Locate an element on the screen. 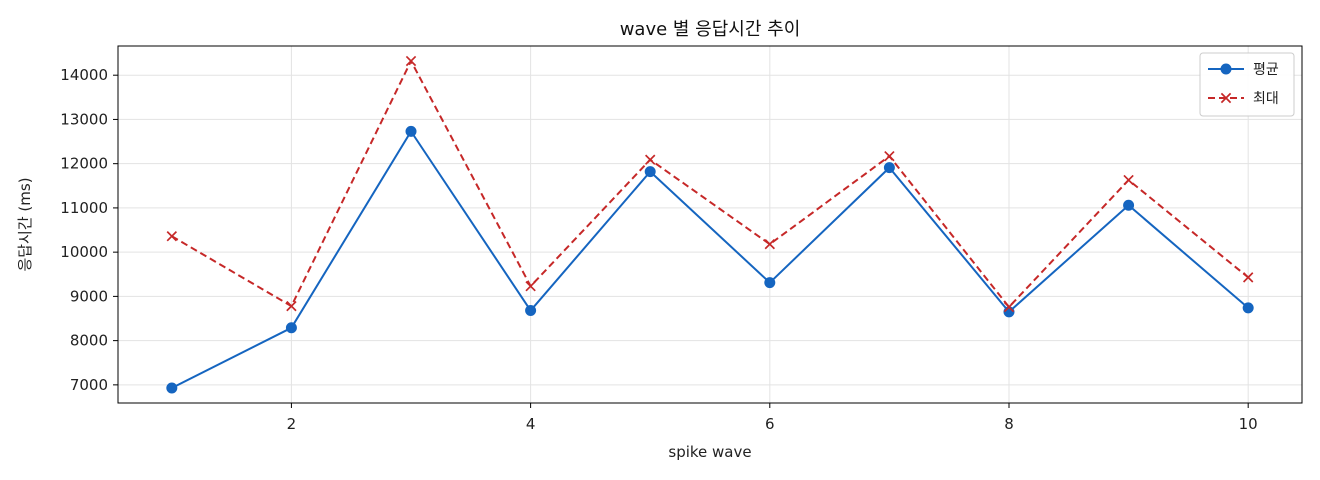 This screenshot has height=480, width=1320. legend-label: 최대 is located at coordinates (1266, 99).